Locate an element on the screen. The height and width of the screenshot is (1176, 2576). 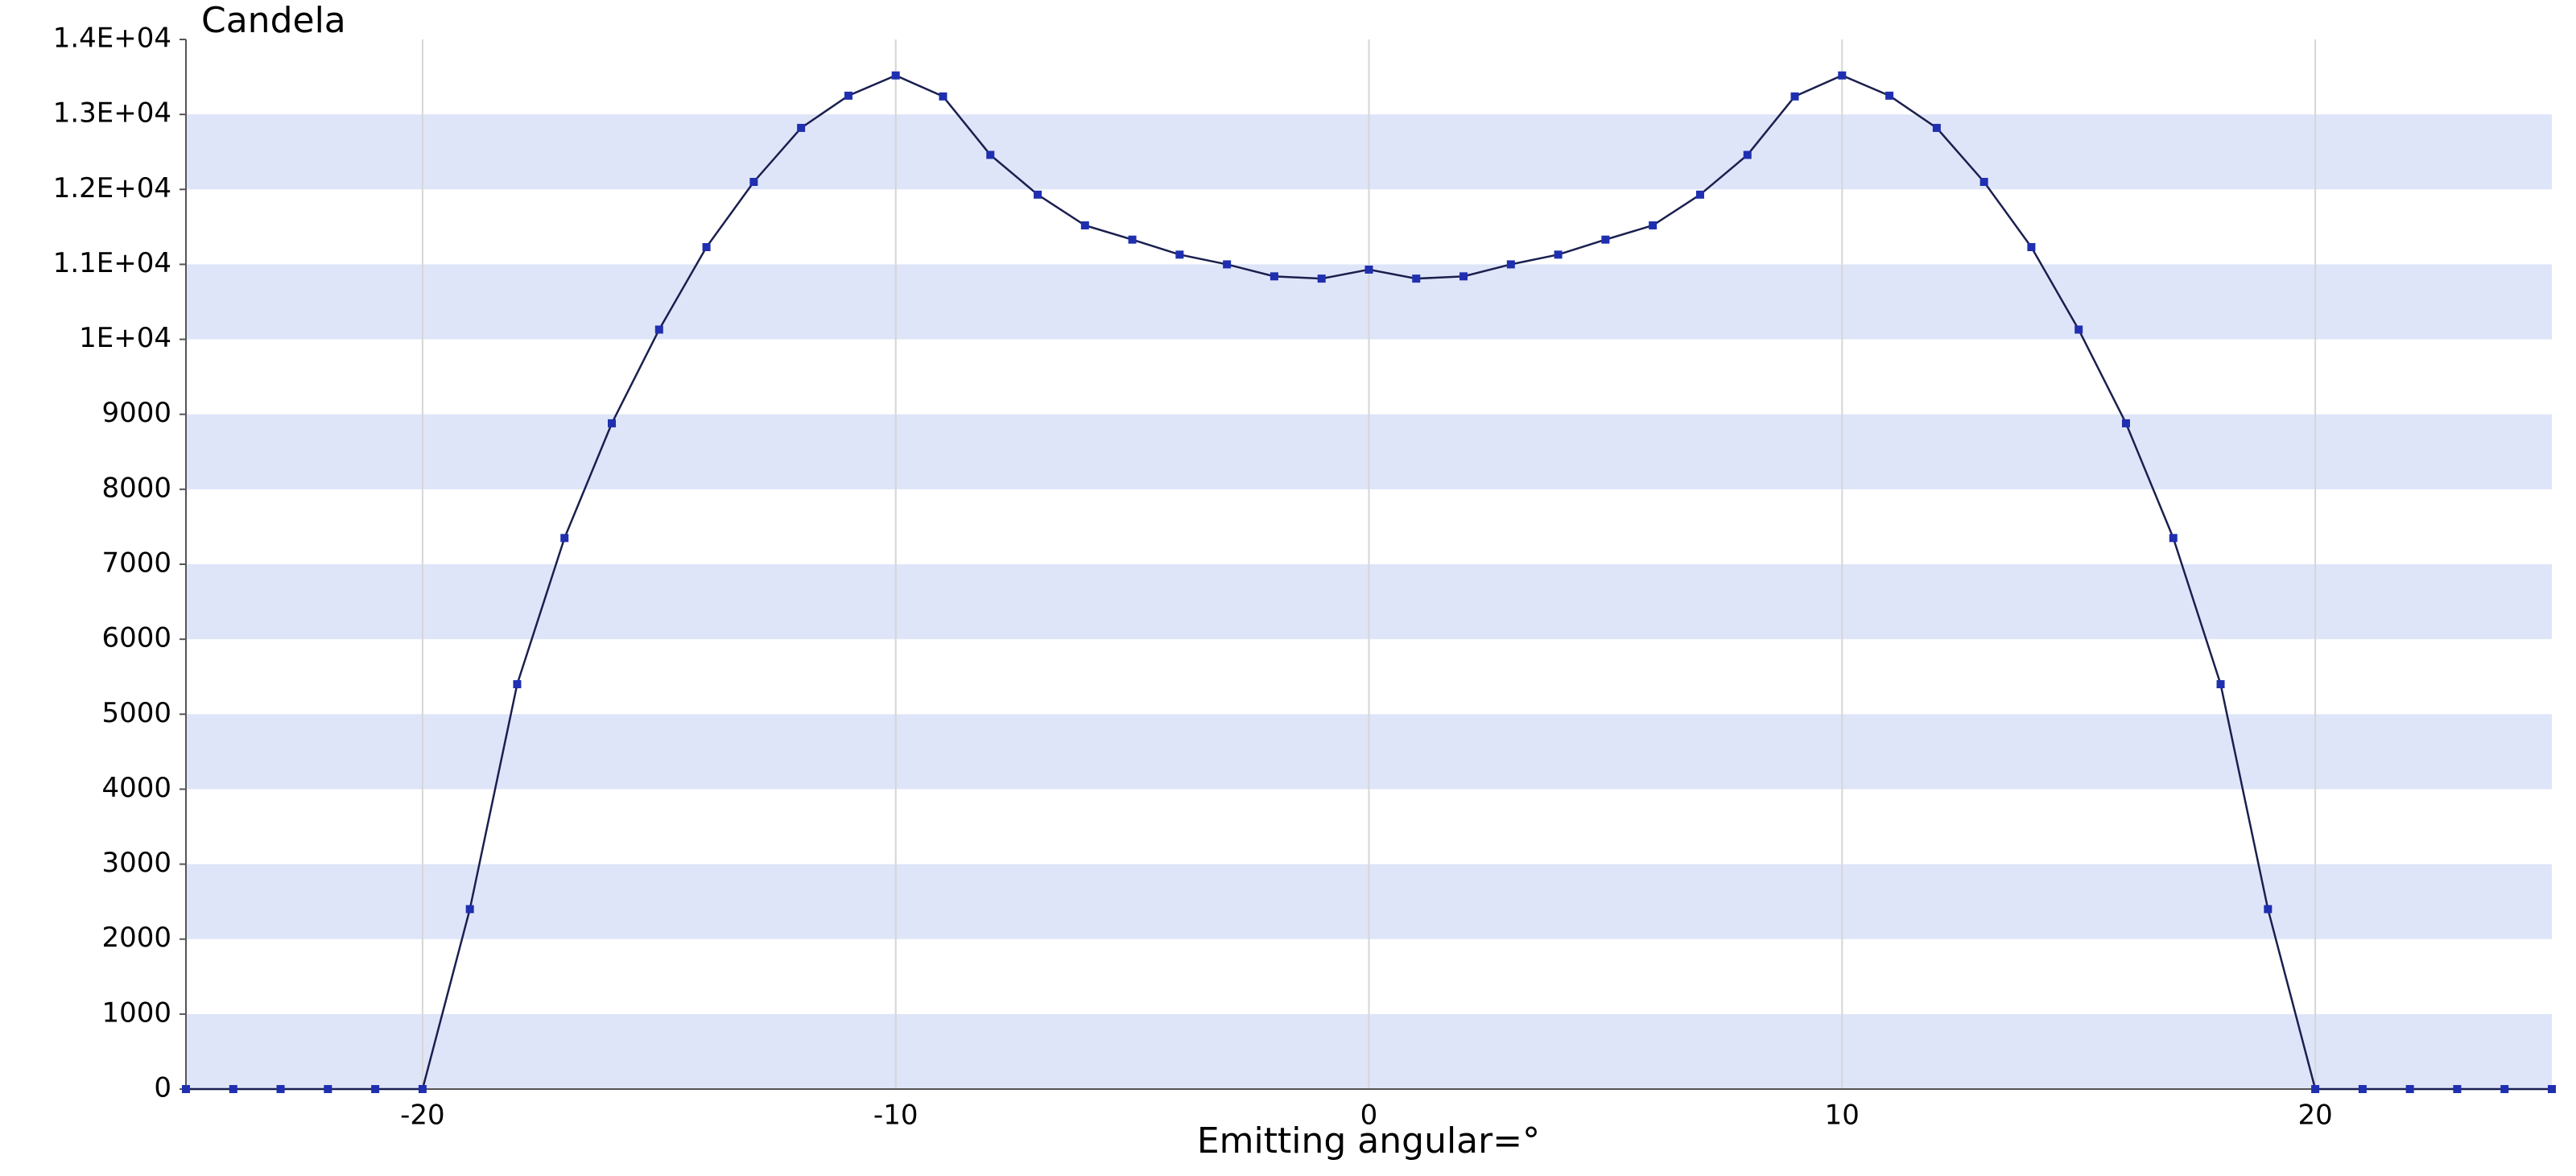
x-tick-label: 0 is located at coordinates (1369, 1116).